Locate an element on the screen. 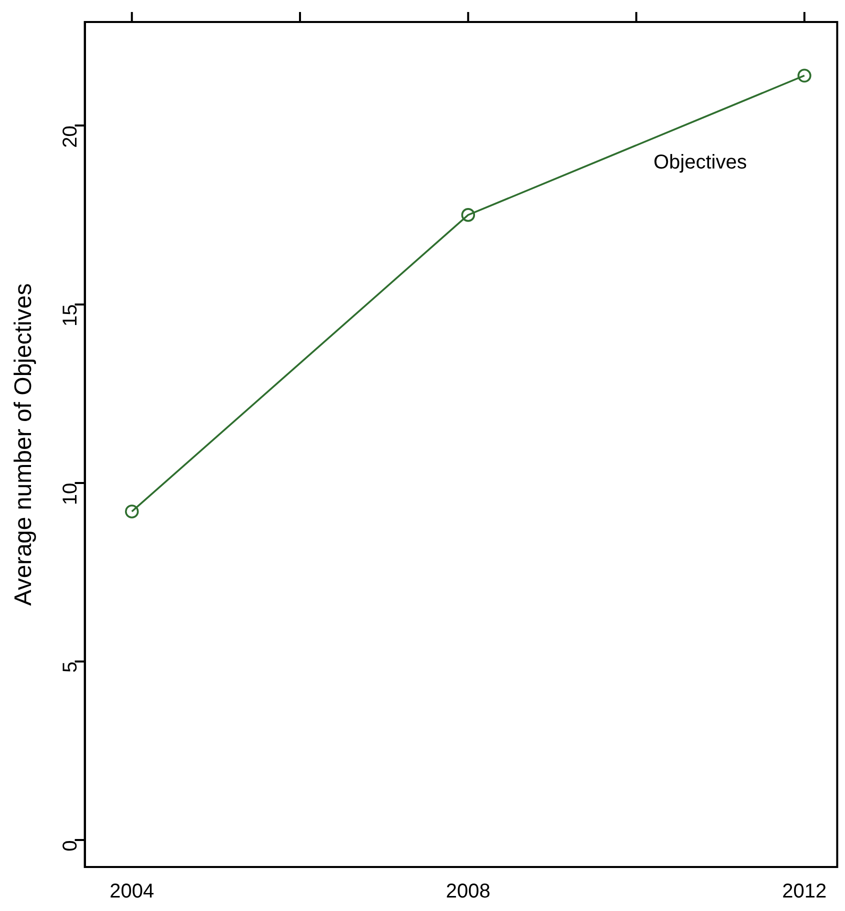 The width and height of the screenshot is (845, 911). x-tick-label: 2004 is located at coordinates (132, 891).